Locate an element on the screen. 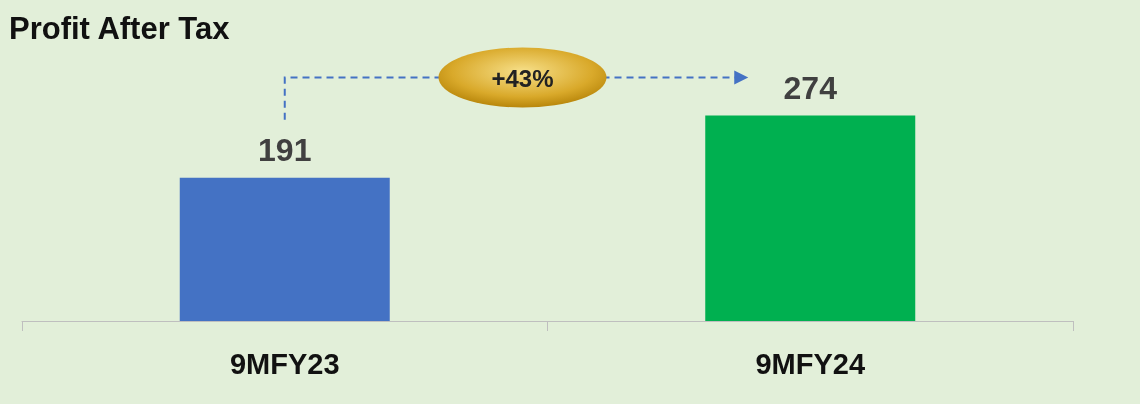 This screenshot has height=404, width=1140. chart-title: Profit After Tax is located at coordinates (120, 28).